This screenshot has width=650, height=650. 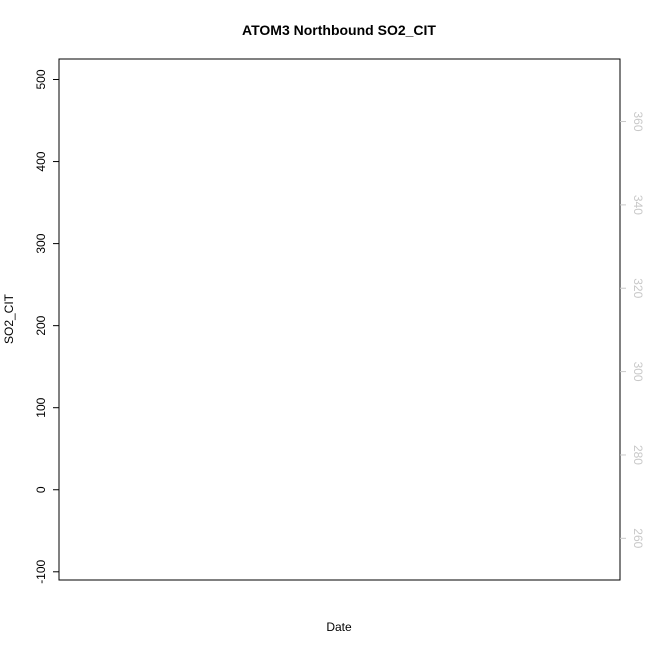 What do you see at coordinates (41, 325) in the screenshot?
I see `y-tick-label: 200` at bounding box center [41, 325].